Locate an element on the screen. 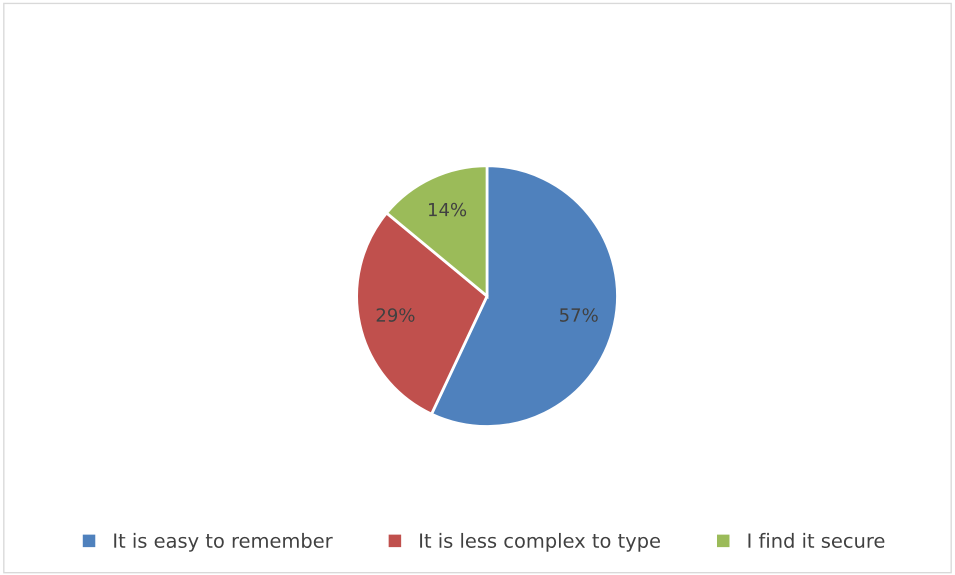 This screenshot has height=575, width=955. legend-label: It is less complex to type is located at coordinates (540, 542).